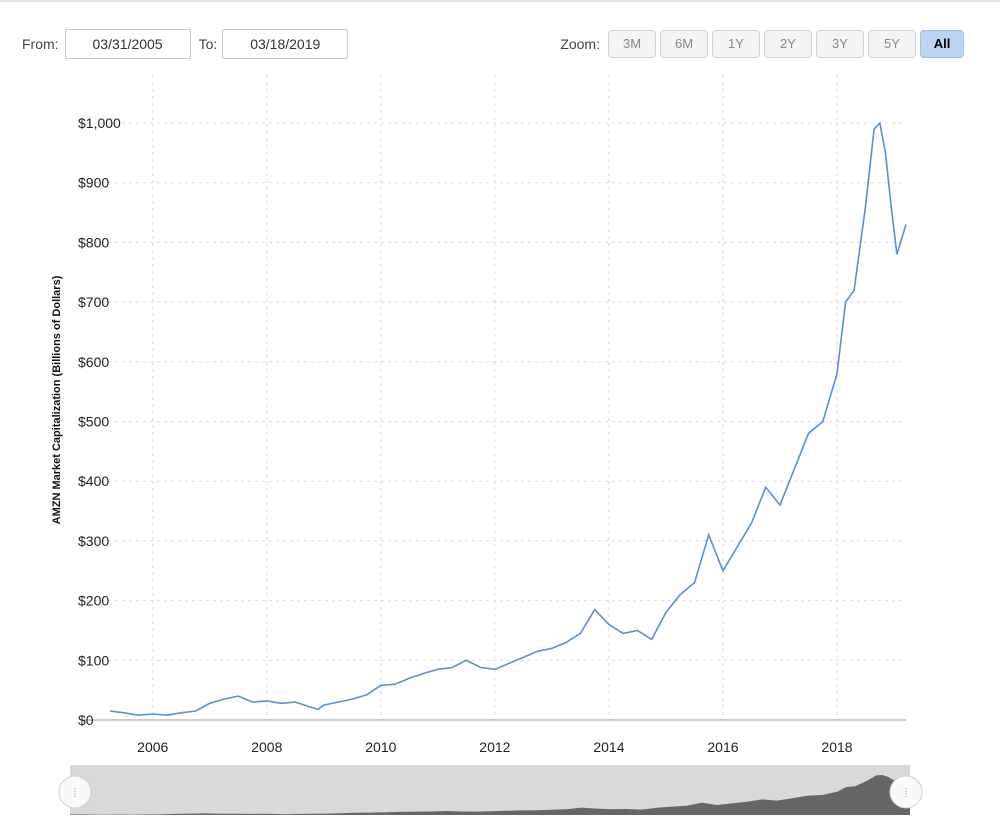 This screenshot has width=1000, height=817. I want to click on x-tick-label: 2006, so click(152, 747).